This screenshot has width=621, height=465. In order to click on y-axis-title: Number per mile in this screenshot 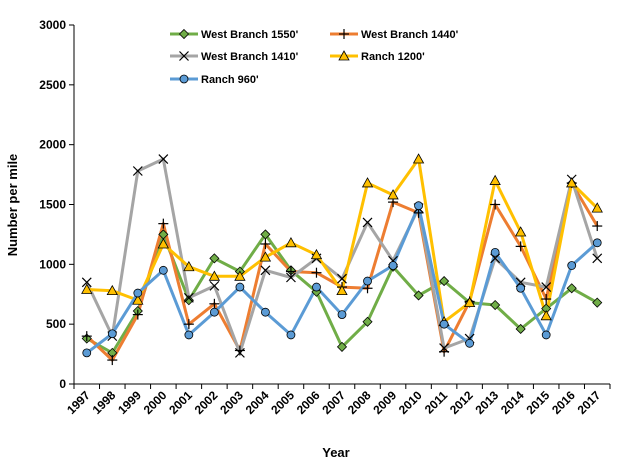, I will do `click(12, 205)`.